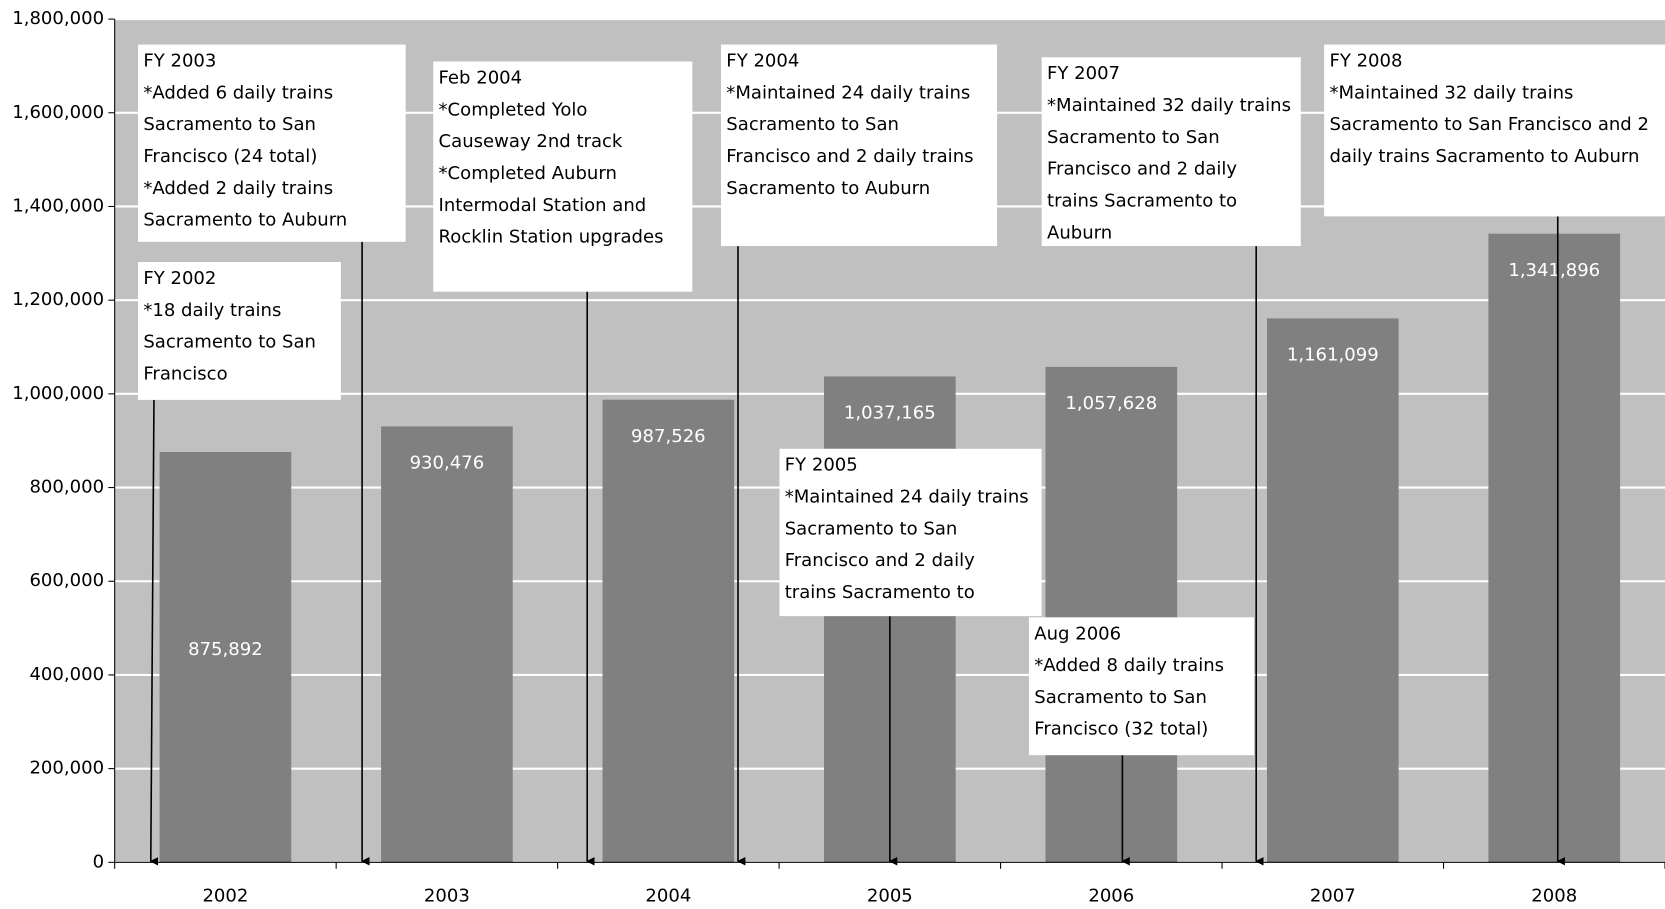 This screenshot has width=1665, height=909. I want to click on annotation-text: FY 2002, so click(179, 278).